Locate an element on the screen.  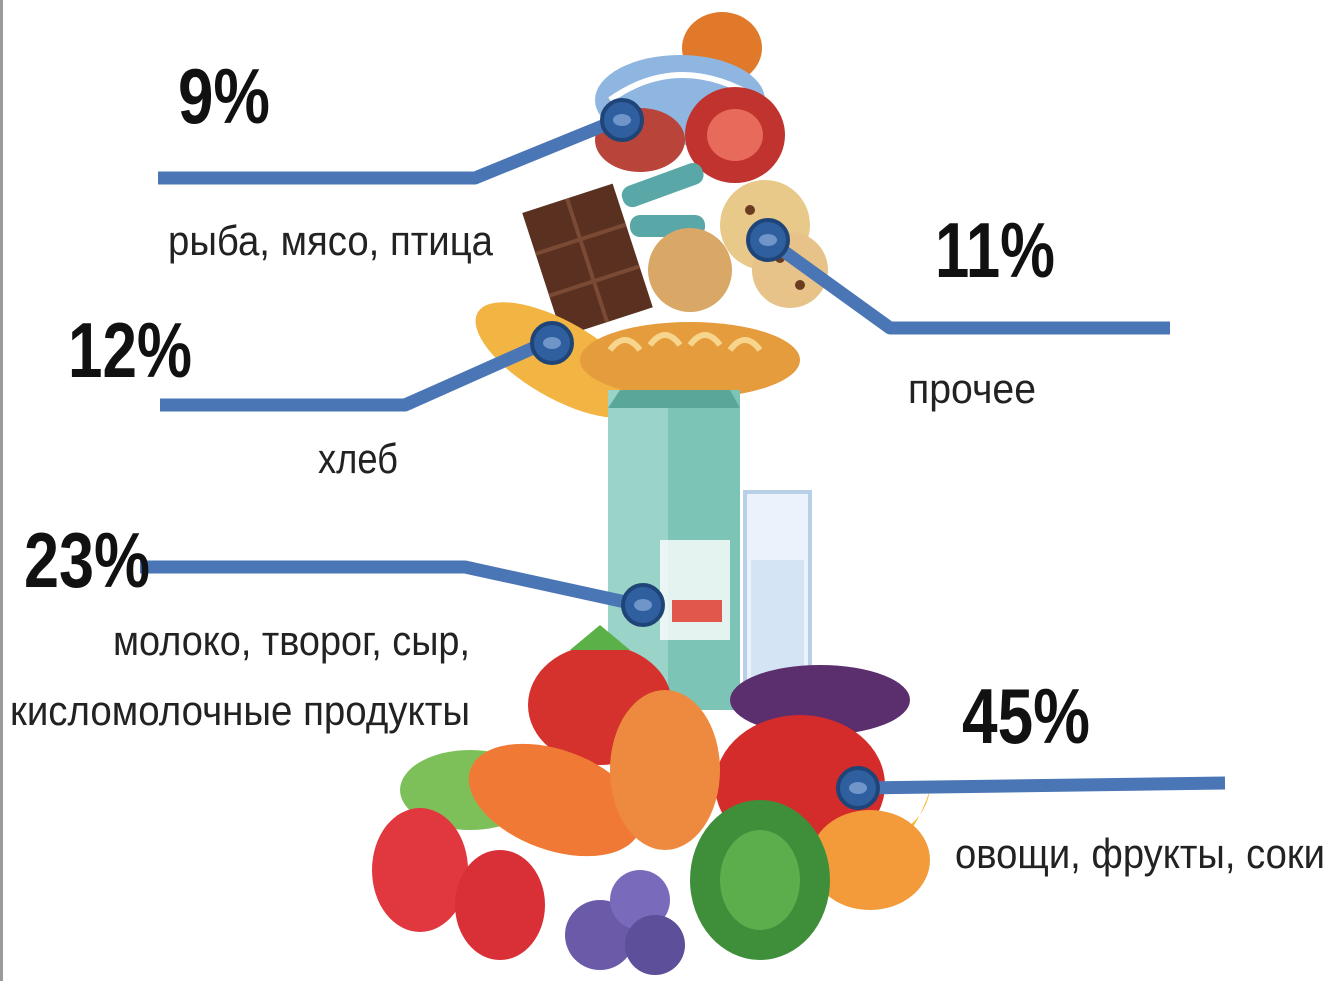
label: молоко, творог, сыр, is located at coordinates (291, 640).